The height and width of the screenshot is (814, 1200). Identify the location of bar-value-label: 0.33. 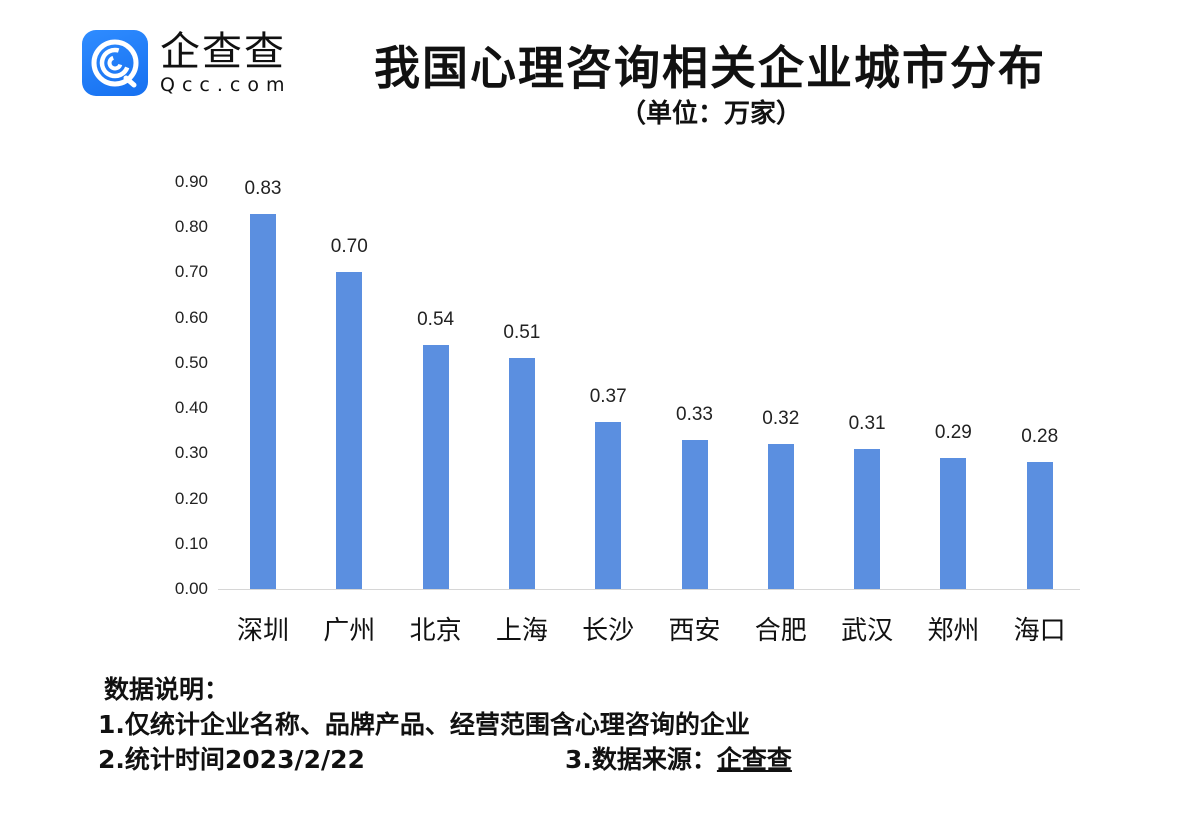
(694, 414).